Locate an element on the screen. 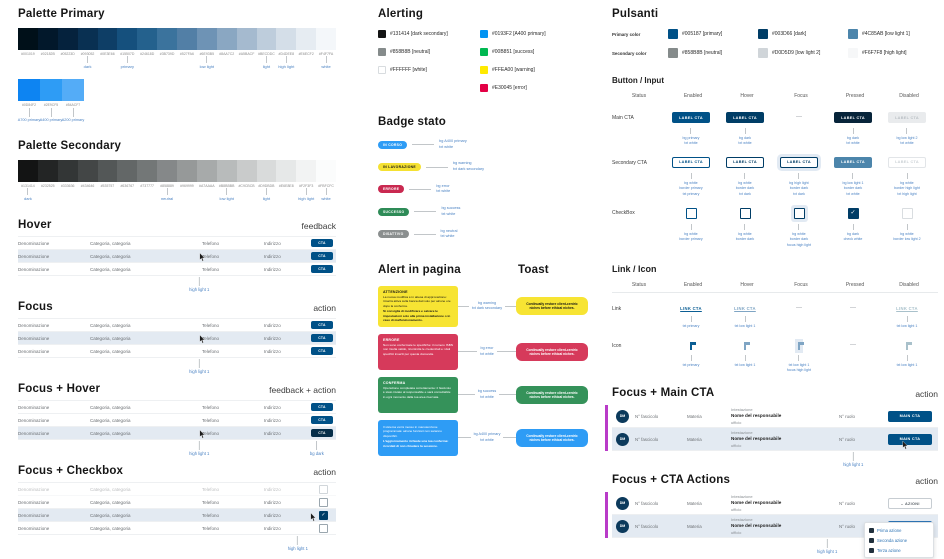 This screenshot has width=944, height=559. hex-label: #527FA6 is located at coordinates (186, 54).